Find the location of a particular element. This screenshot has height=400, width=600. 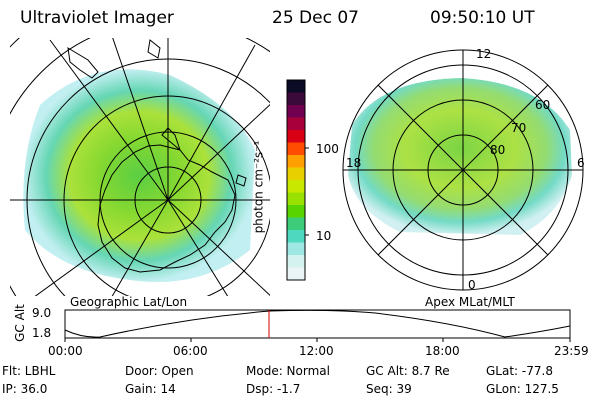

right-map-caption: Apex MLat/MLT is located at coordinates (470, 302).